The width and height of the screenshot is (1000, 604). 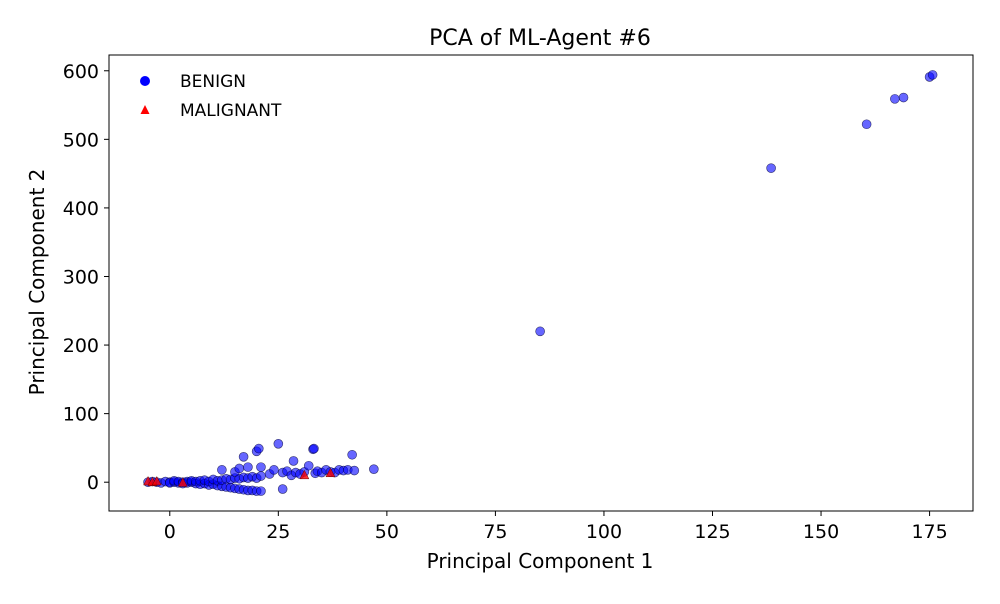 I want to click on chart-title: PCA of ML-Agent #6, so click(x=540, y=38).